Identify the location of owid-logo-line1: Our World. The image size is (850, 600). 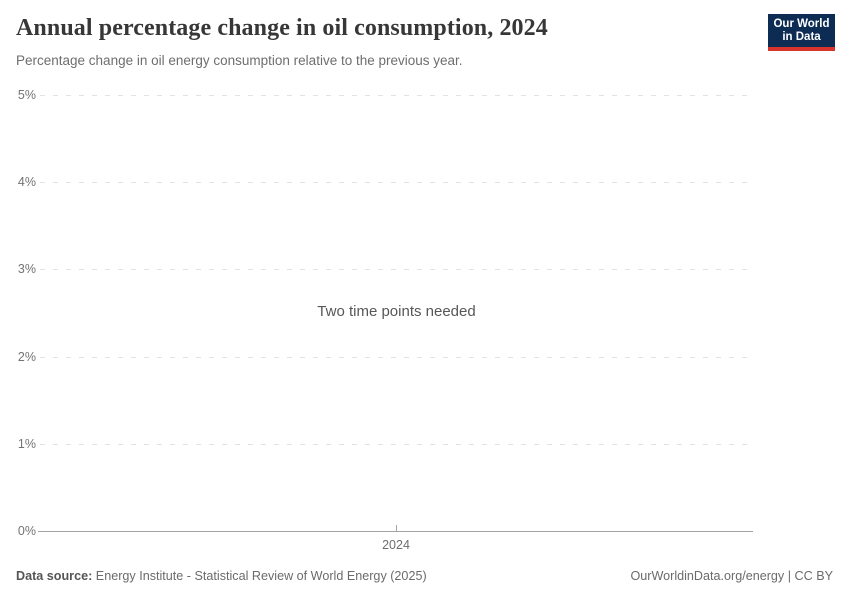
(801, 23).